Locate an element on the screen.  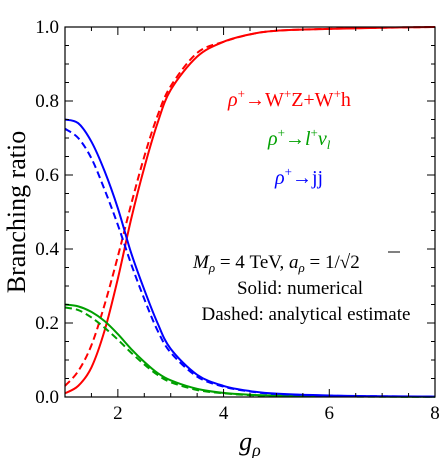
x-tick-label: 4 is located at coordinates (224, 413).